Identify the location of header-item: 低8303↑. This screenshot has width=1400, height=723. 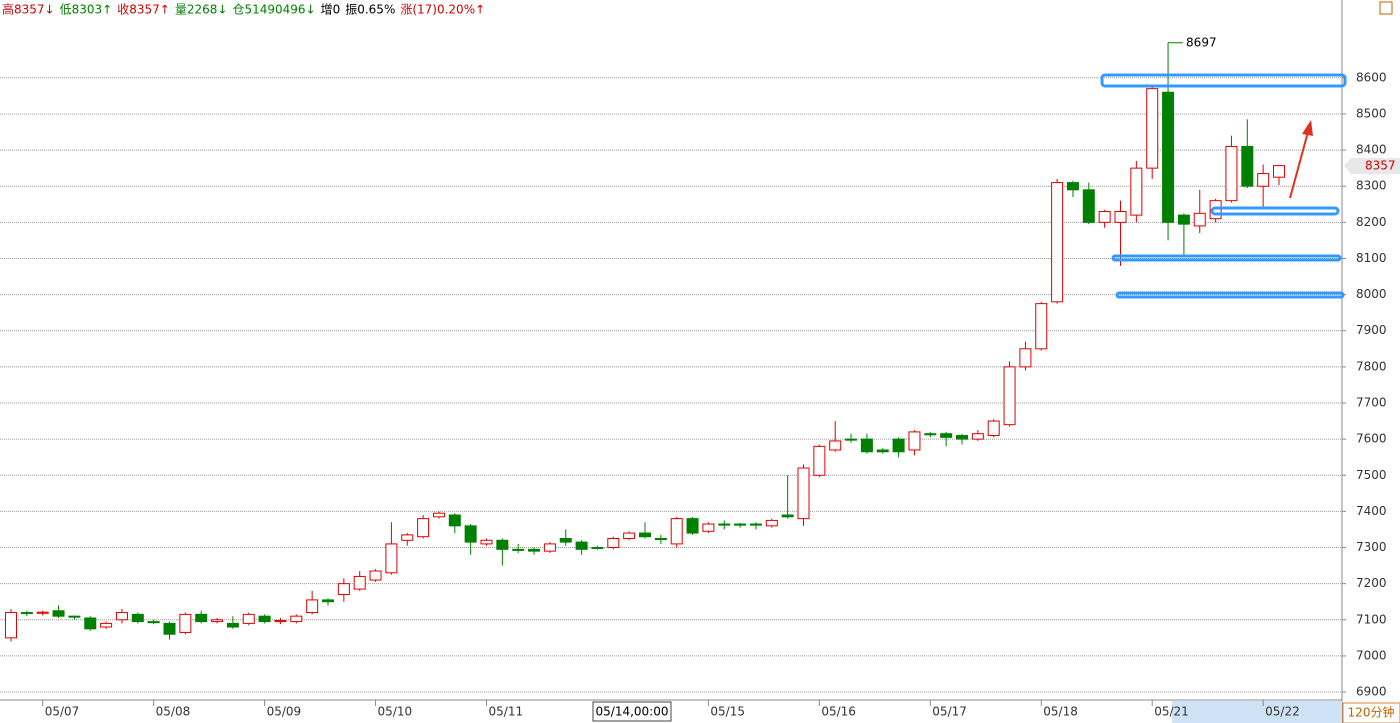
(86, 10).